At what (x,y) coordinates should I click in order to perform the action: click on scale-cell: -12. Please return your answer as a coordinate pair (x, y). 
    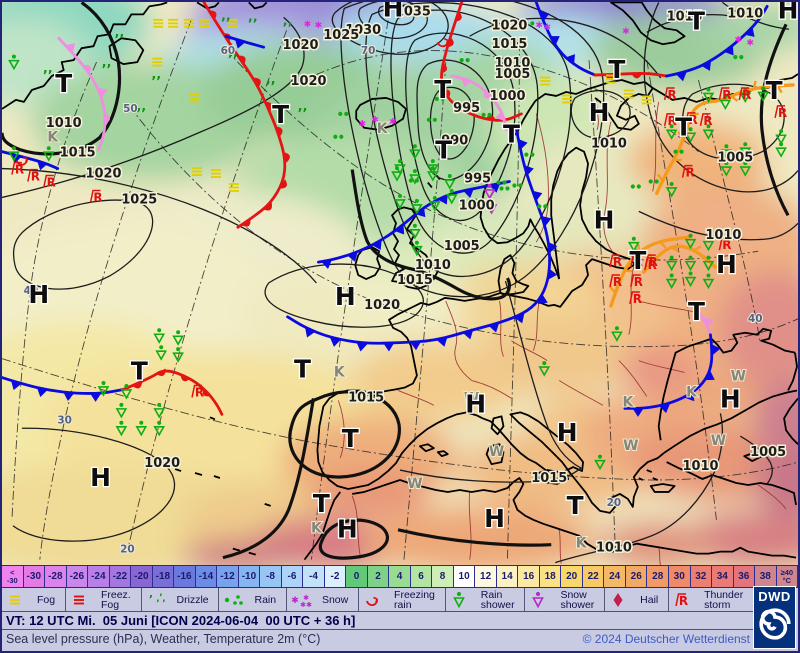
    Looking at the image, I should click on (228, 576).